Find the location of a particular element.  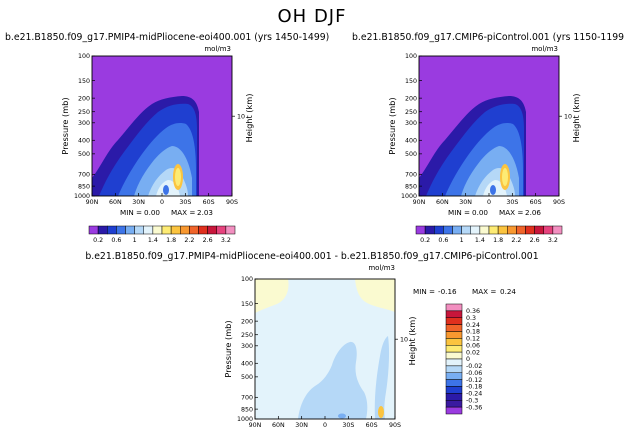

colorbar-label: 0.06 is located at coordinates (473, 345).